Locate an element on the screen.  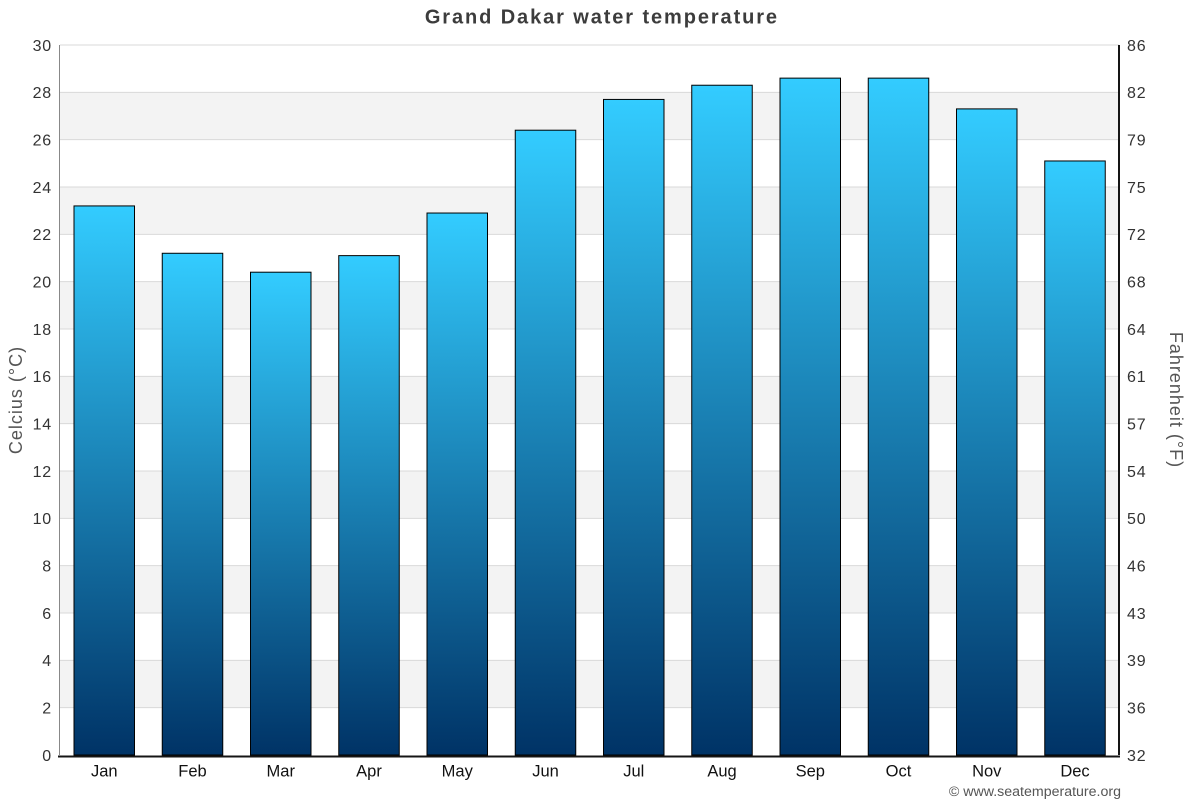
svg-text: Feb is located at coordinates (192, 772).